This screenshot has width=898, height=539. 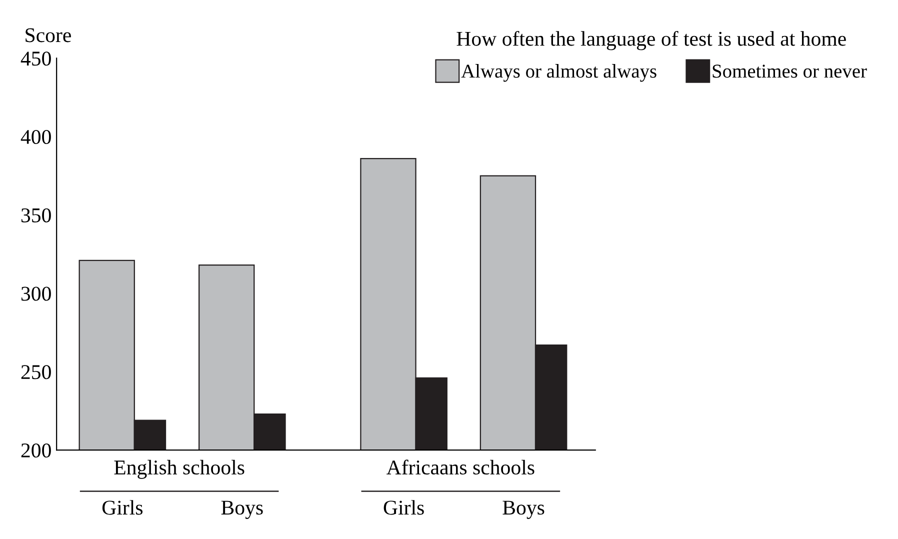 I want to click on y-tick-label: 350, so click(x=36, y=215).